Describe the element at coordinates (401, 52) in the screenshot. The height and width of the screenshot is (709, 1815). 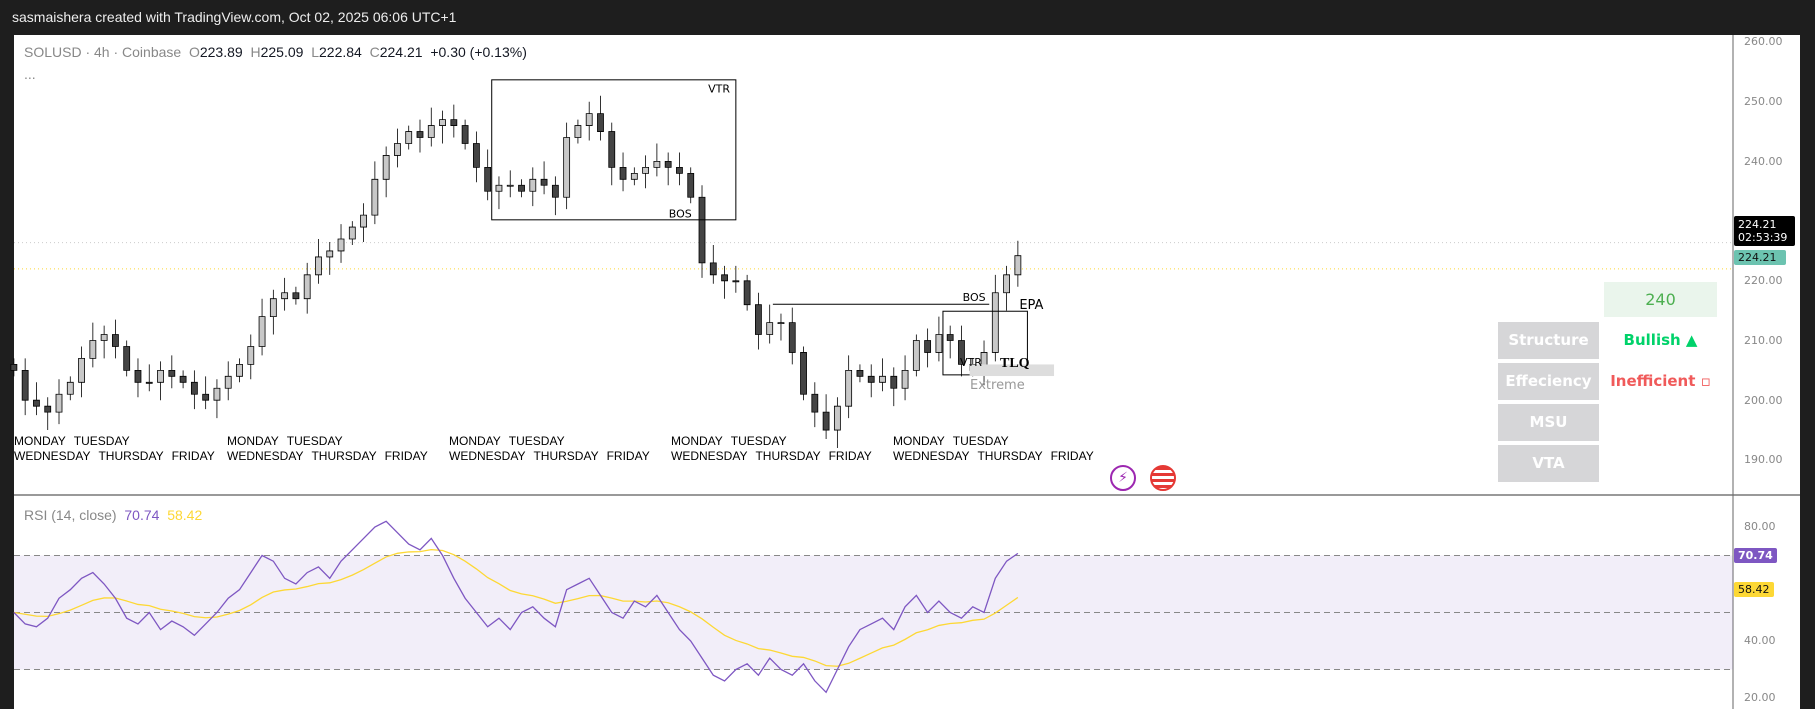
I see `close-value: 224.21` at that location.